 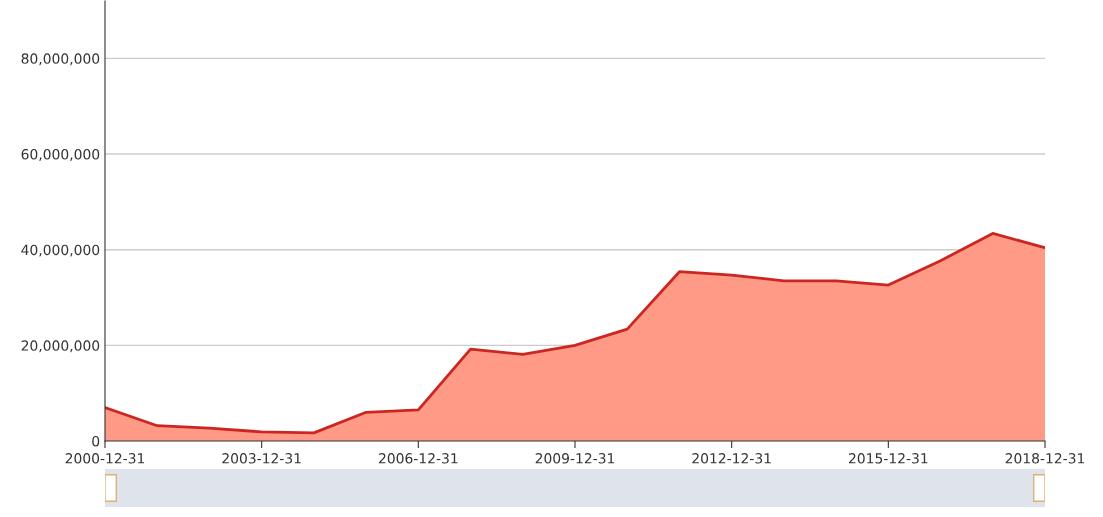 What do you see at coordinates (731, 458) in the screenshot?
I see `x-tick-label: 2012-12-31` at bounding box center [731, 458].